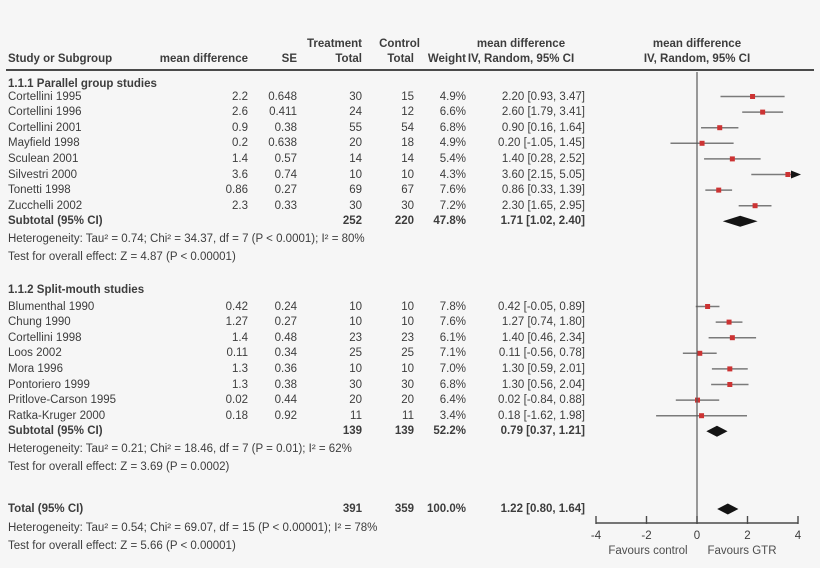  I want to click on study-name: Tonetti 1998, so click(39, 190).